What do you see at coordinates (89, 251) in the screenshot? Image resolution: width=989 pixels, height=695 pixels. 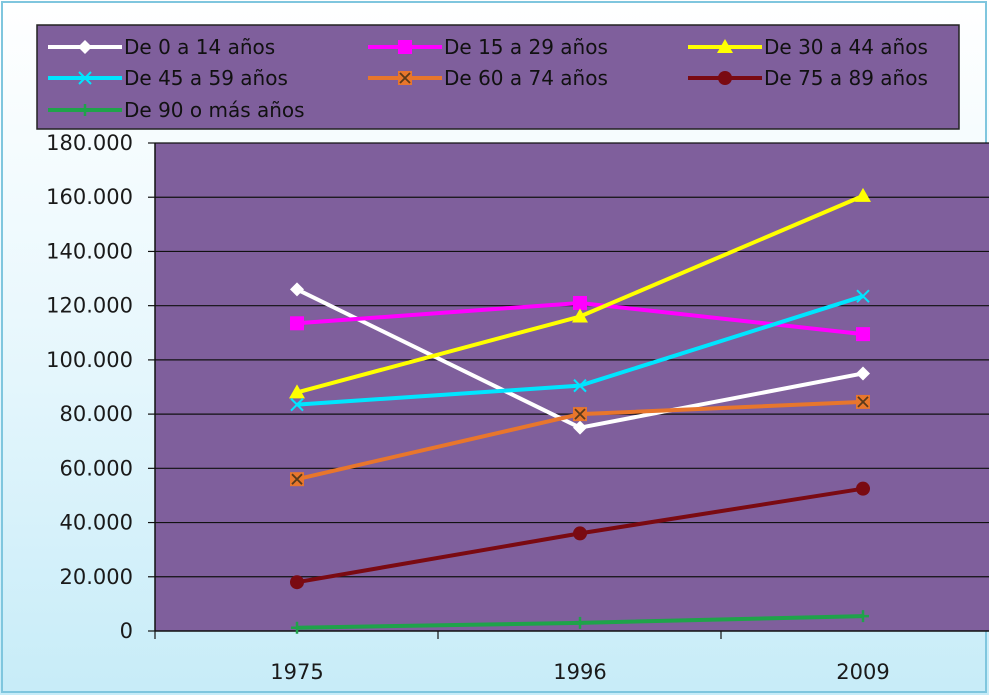 I see `y-tick-label: 140.000` at bounding box center [89, 251].